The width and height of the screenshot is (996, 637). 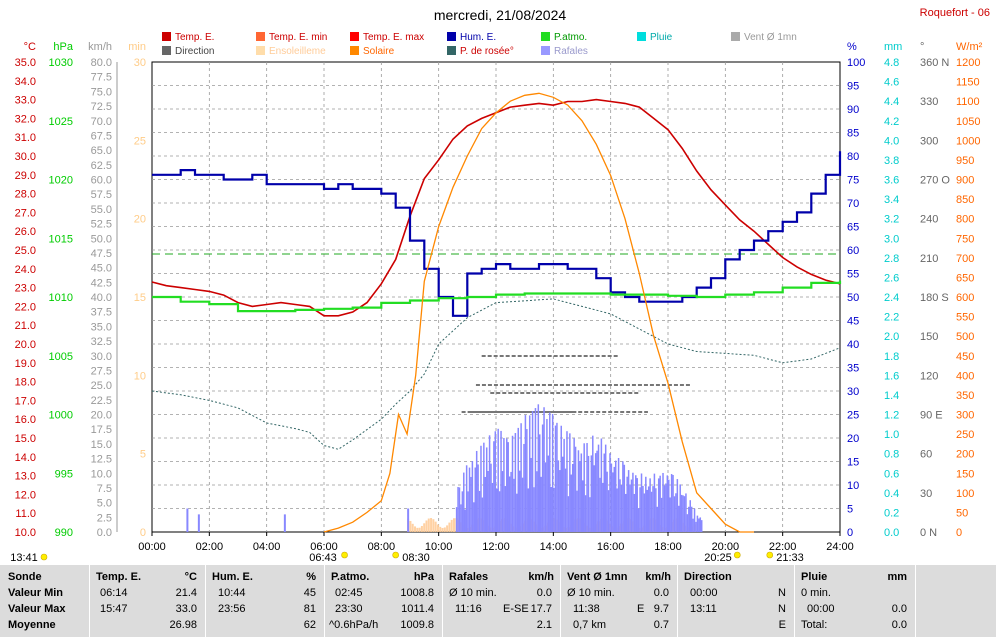 What do you see at coordinates (101, 166) in the screenshot?
I see `axis-wind-tick: 62.5` at bounding box center [101, 166].